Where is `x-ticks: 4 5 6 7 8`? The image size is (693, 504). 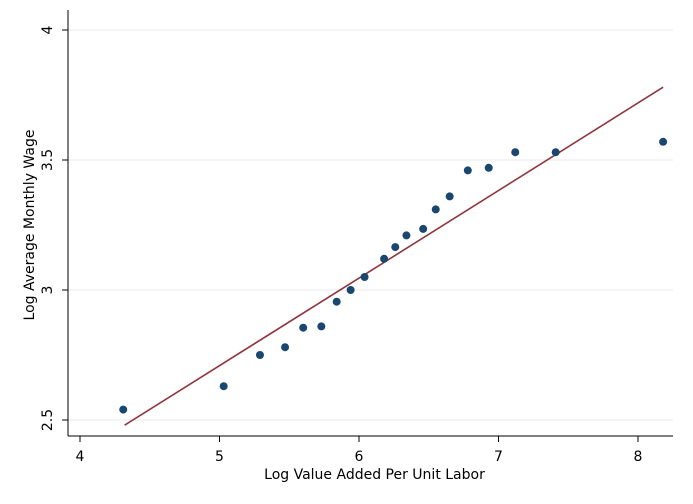
x-ticks: 4 5 6 7 8 is located at coordinates (359, 450).